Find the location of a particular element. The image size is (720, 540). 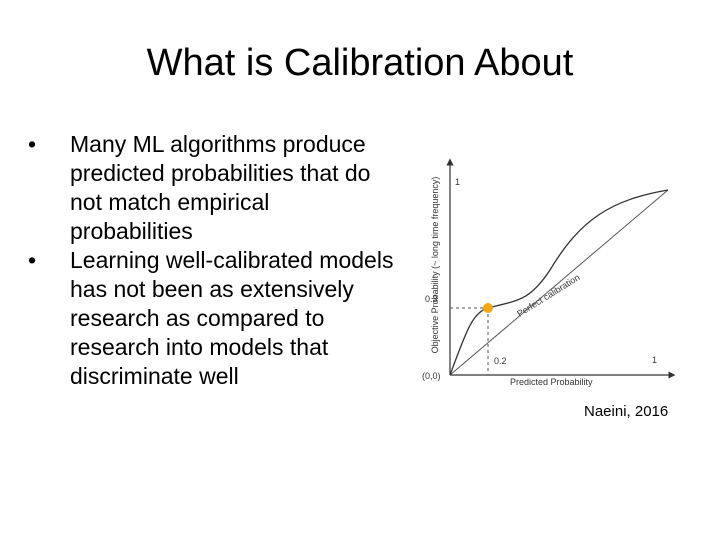

diagonal-label: Perfect calibration is located at coordinates (548, 295).